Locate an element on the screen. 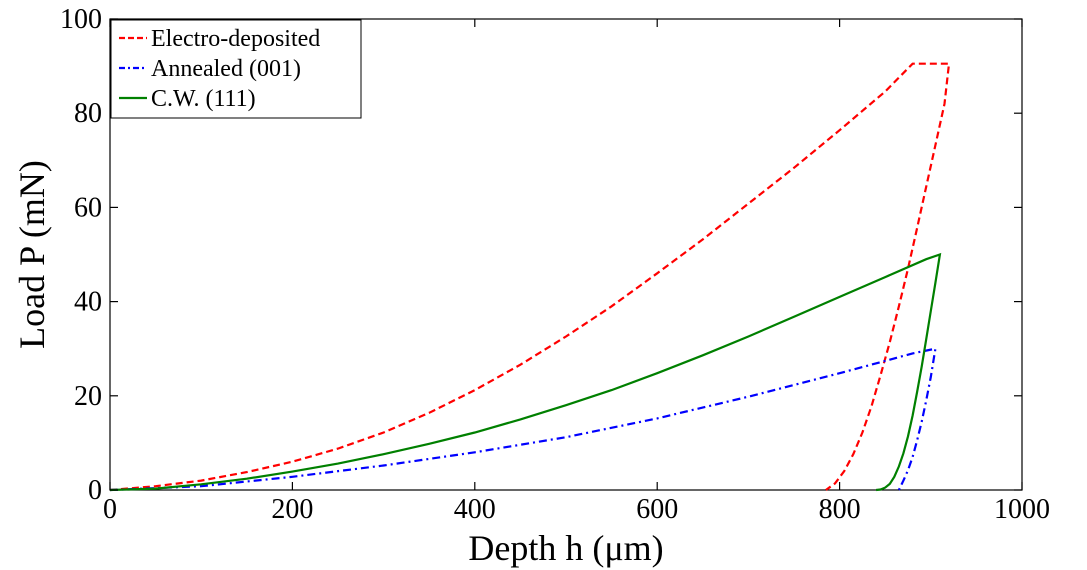  y-tick-label: 40 is located at coordinates (88, 302).